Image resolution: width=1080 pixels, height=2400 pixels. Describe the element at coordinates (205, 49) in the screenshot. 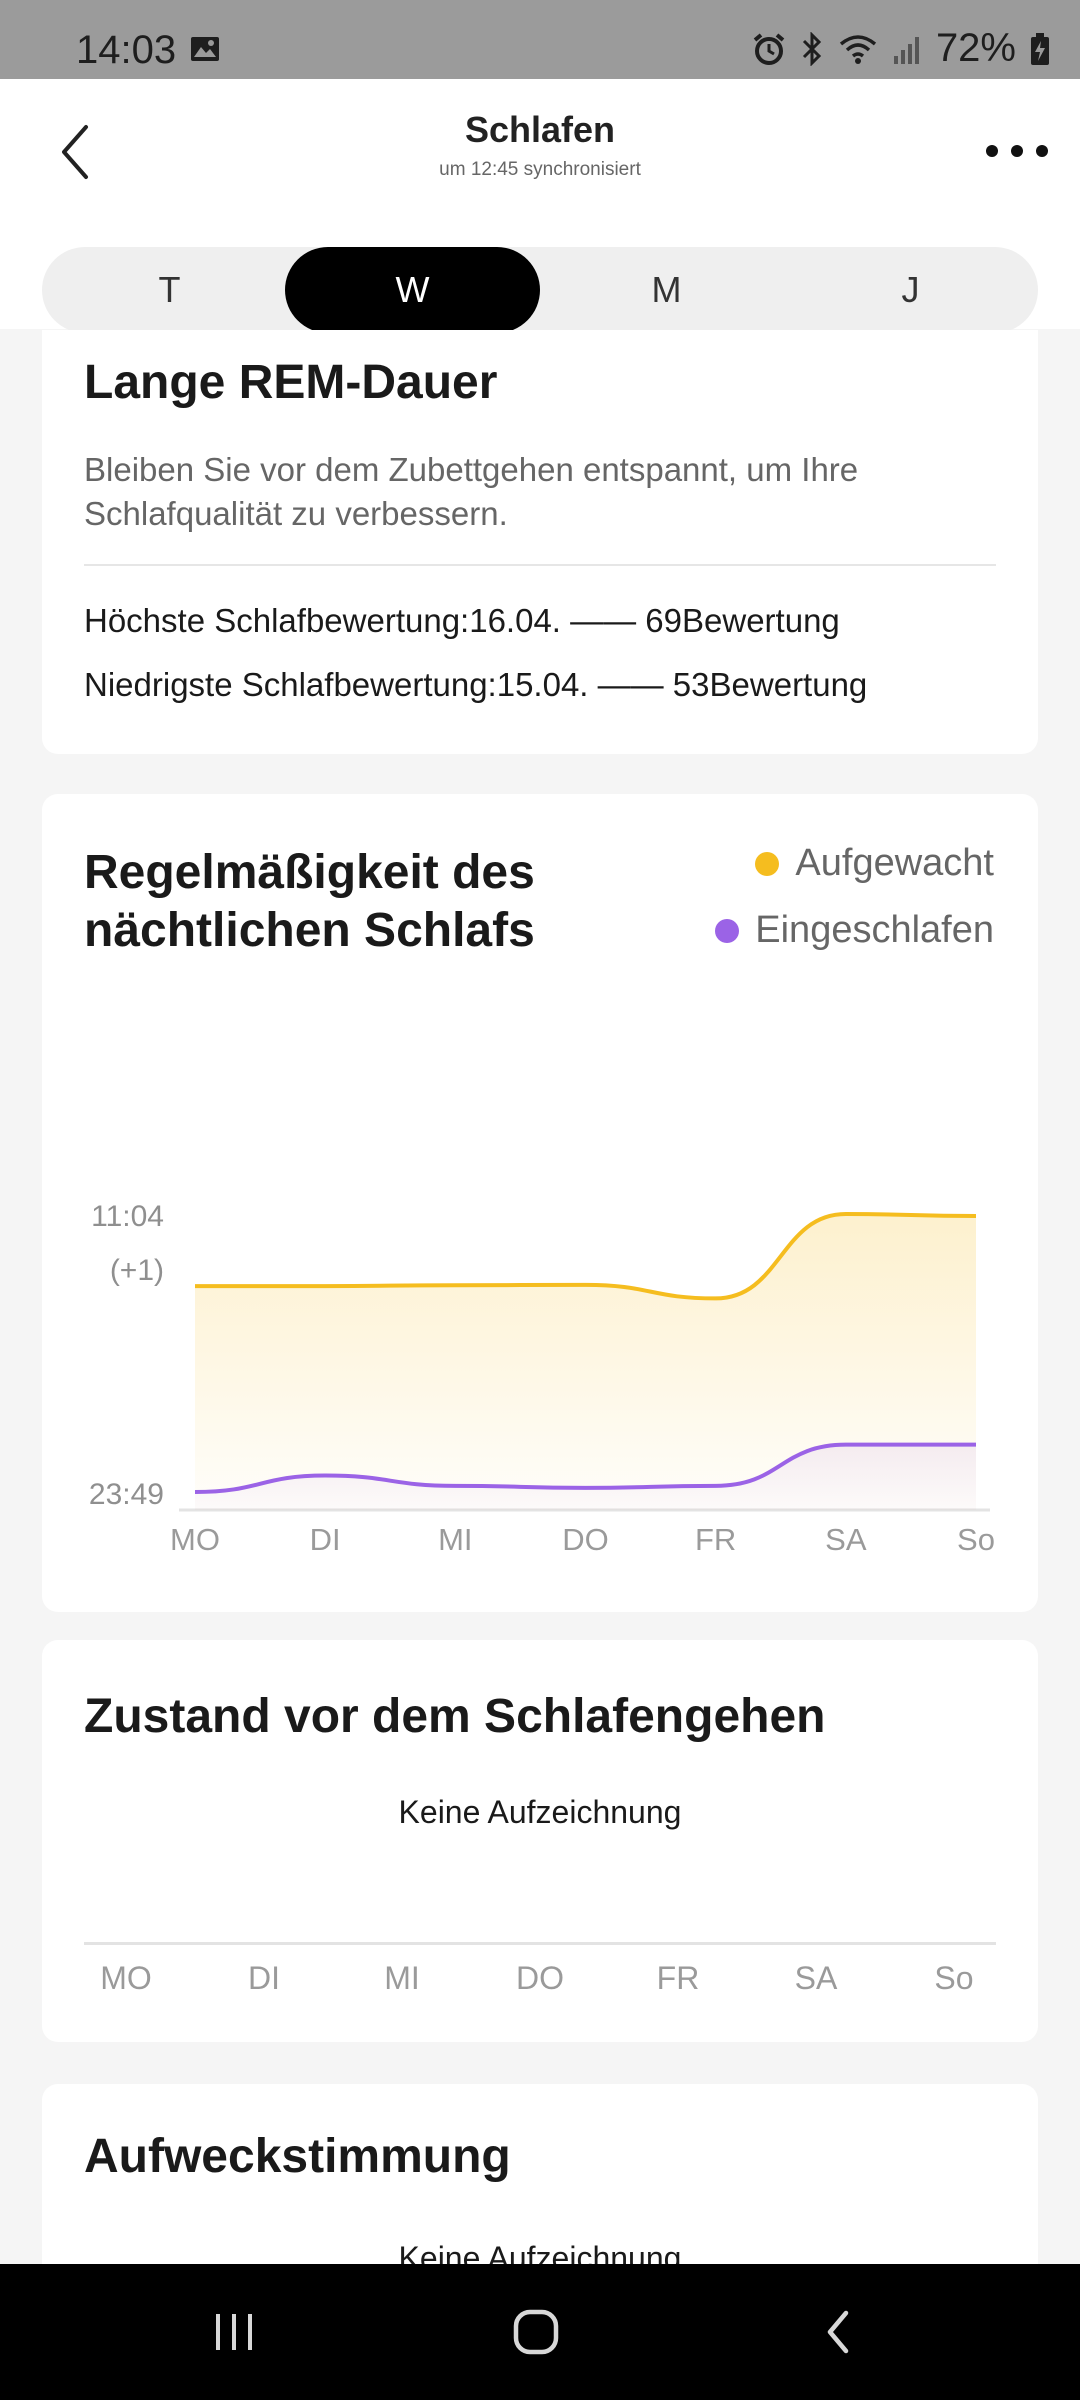

I see `gallery-icon` at that location.